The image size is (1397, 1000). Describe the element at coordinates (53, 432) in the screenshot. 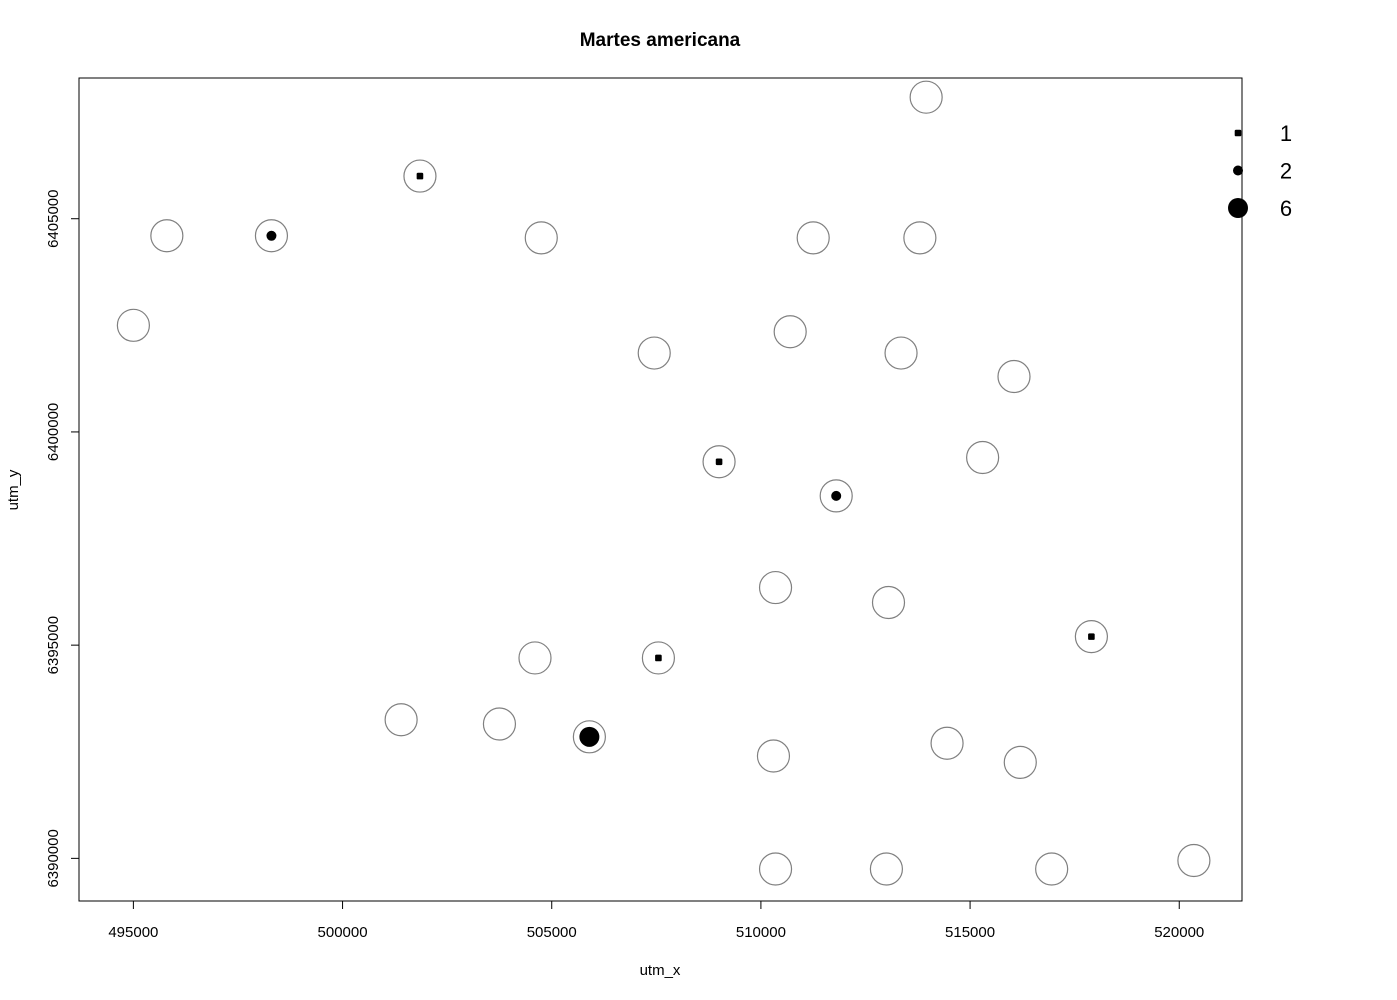

I see `y-tick-label: 6400000` at that location.